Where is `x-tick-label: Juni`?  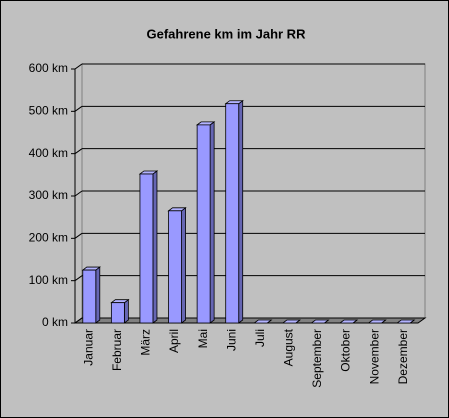 x-tick-label: Juni is located at coordinates (231, 340).